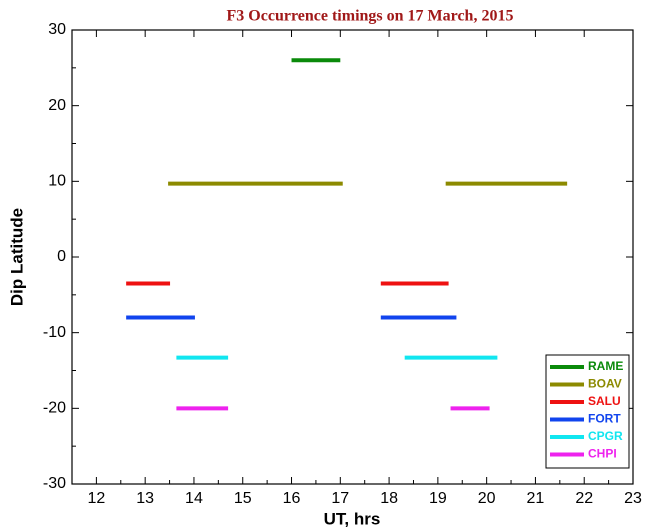 Image resolution: width=648 pixels, height=531 pixels. Describe the element at coordinates (605, 384) in the screenshot. I see `legend-label: BOAV` at that location.